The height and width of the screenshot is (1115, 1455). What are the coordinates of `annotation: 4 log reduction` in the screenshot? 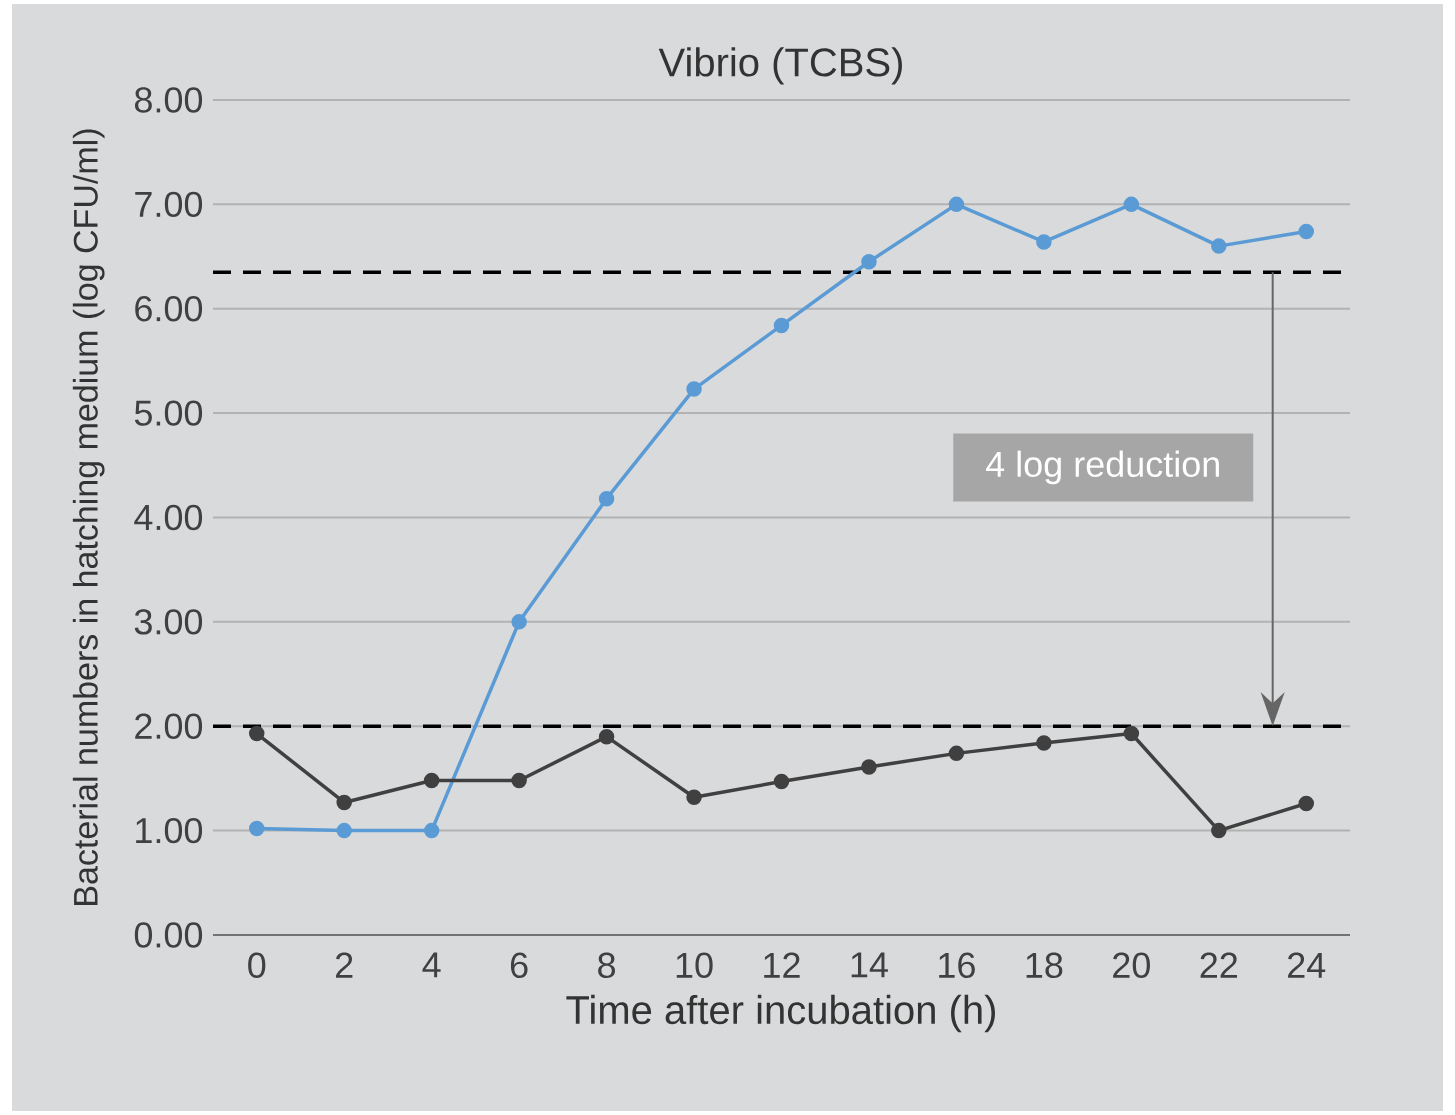 It's located at (1102, 467).